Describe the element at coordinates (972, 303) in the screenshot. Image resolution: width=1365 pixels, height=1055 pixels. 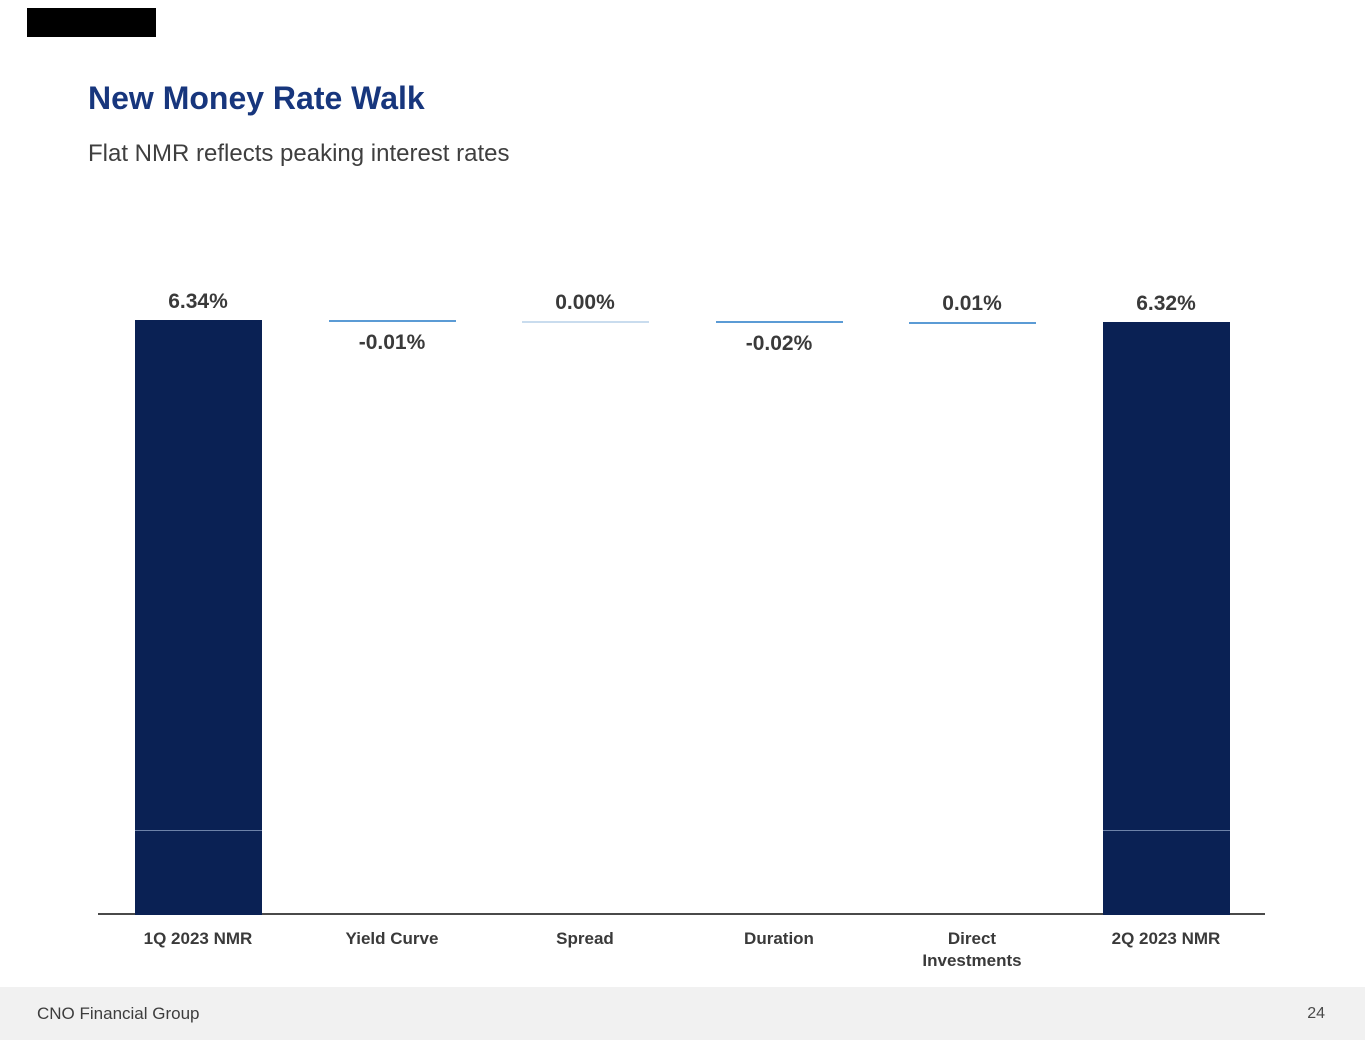
I see `value-label-direct-investments: 0.01%` at that location.